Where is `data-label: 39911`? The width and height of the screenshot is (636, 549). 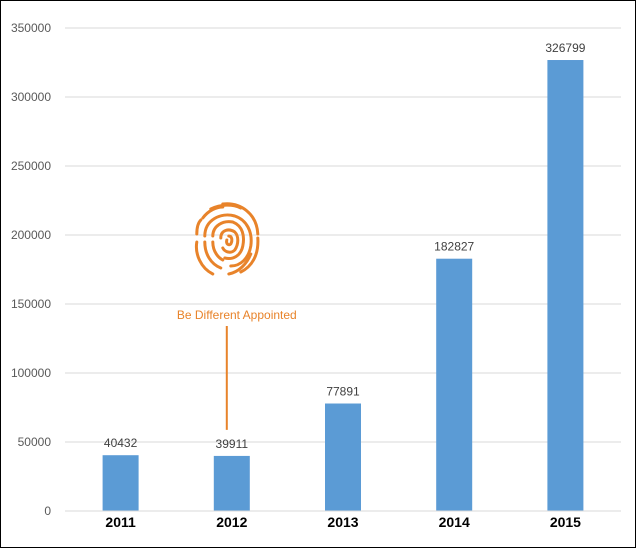
data-label: 39911 is located at coordinates (232, 444).